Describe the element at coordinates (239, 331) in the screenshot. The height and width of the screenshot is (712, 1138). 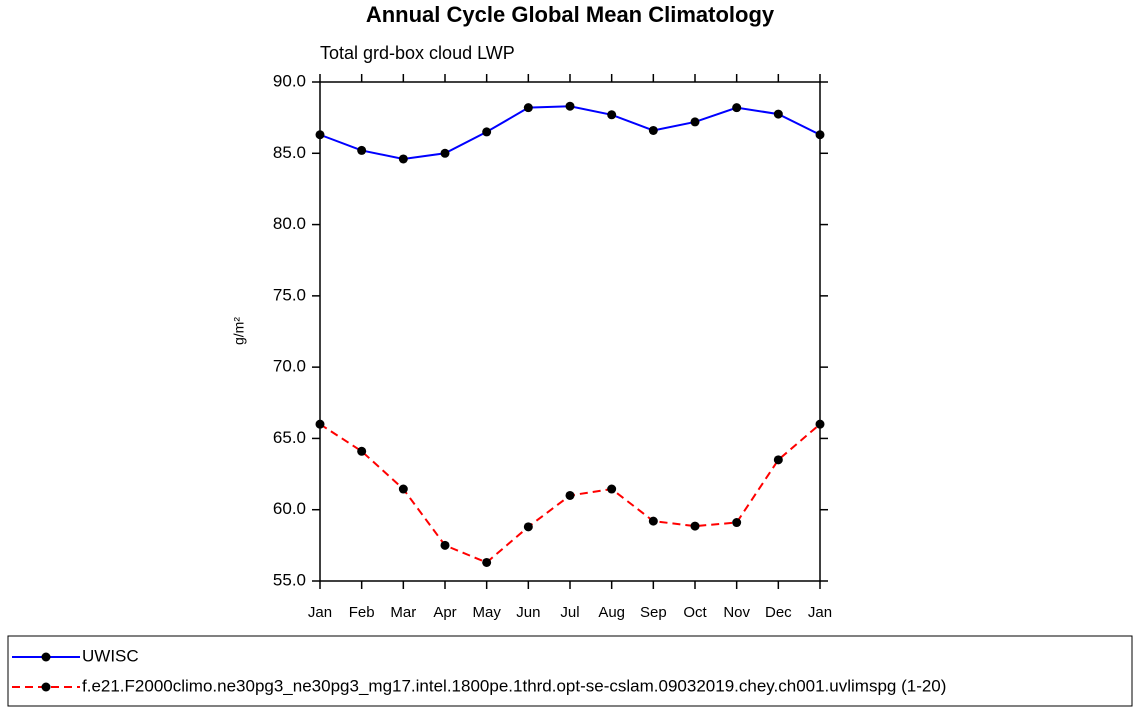
I see `y-axis-label: g/m²` at that location.